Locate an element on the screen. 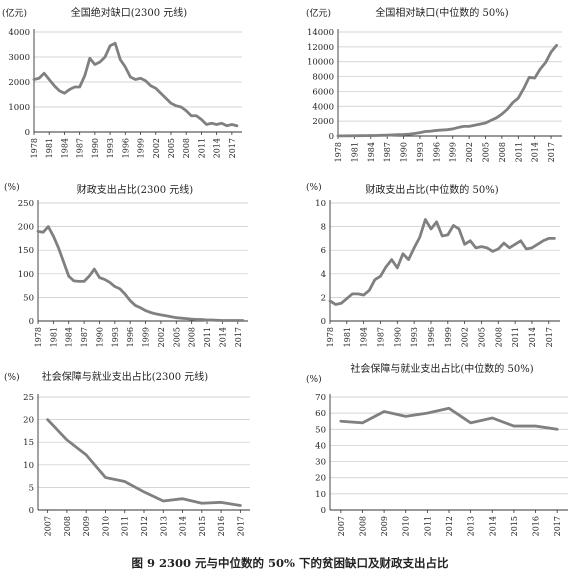 Image resolution: width=581 pixels, height=578 pixels. x-tick-label: 2007 is located at coordinates (48, 526).